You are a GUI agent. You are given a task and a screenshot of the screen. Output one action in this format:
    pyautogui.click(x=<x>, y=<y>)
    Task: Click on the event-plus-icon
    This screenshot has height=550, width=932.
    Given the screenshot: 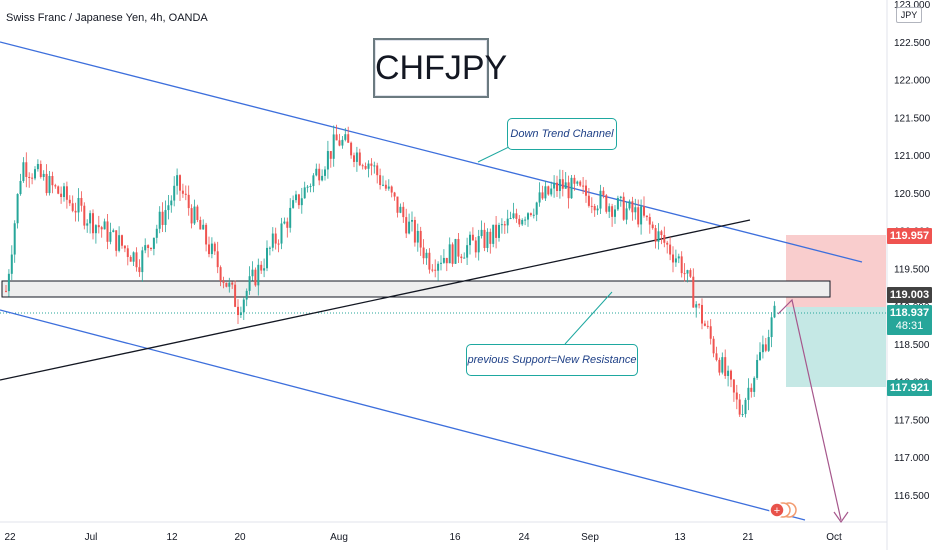 What is the action you would take?
    pyautogui.click(x=777, y=510)
    